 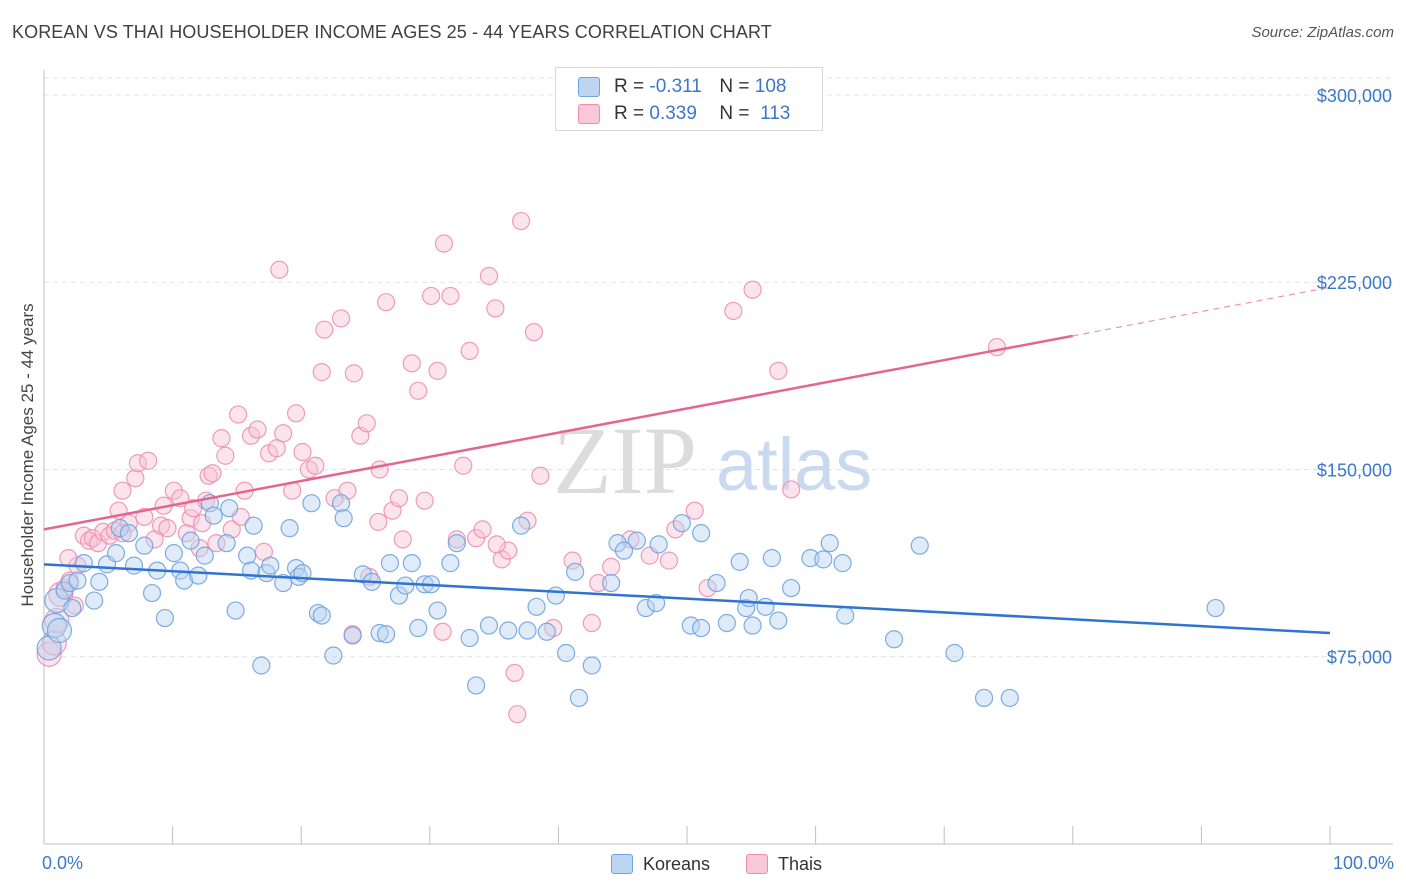 I want to click on bottom-legend-thais: Thais, so click(x=784, y=864).